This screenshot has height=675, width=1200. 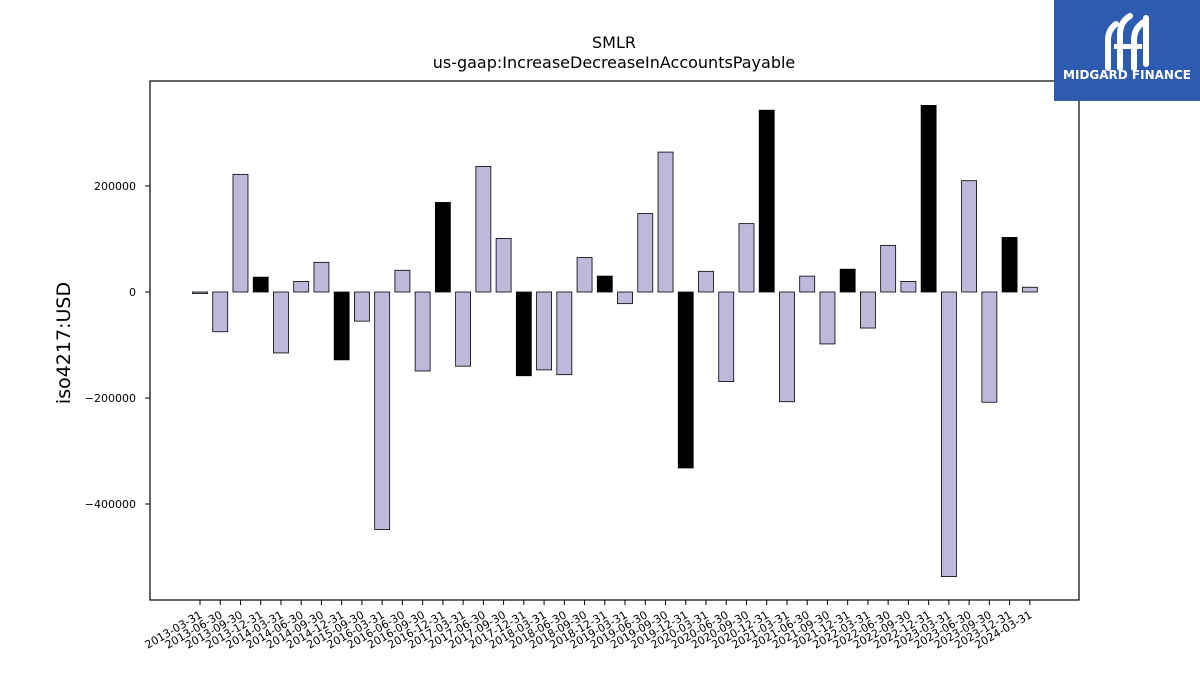 I want to click on midgard-logo-icon, so click(x=1127, y=42).